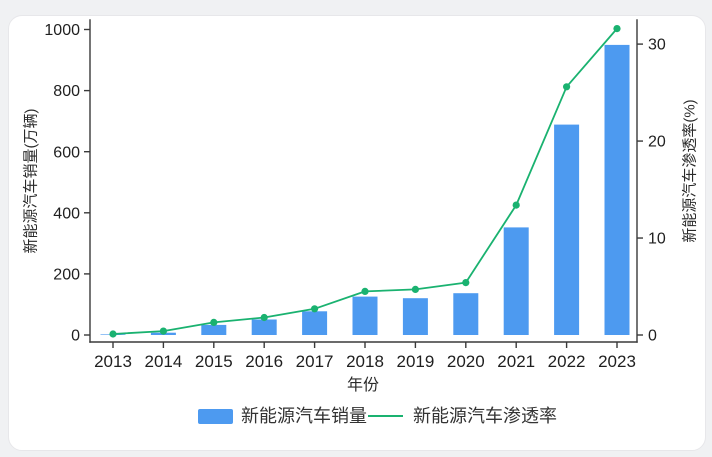  What do you see at coordinates (657, 142) in the screenshot?
I see `y-right-tick-label: 20` at bounding box center [657, 142].